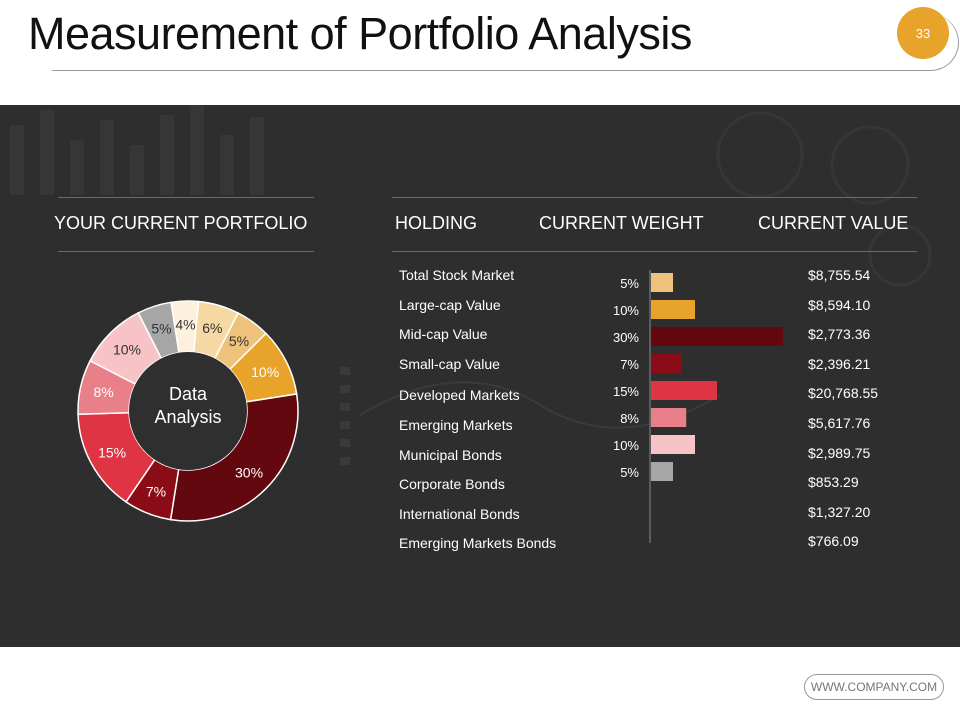  Describe the element at coordinates (923, 33) in the screenshot. I see `page-number-badge: 33` at that location.